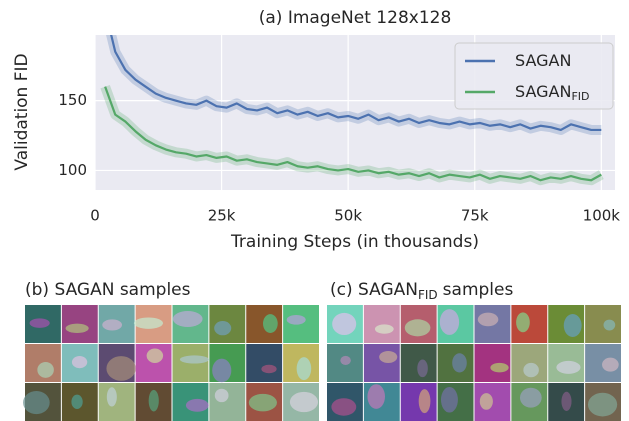  I want to click on legend-label: SAGAN, so click(543, 60).